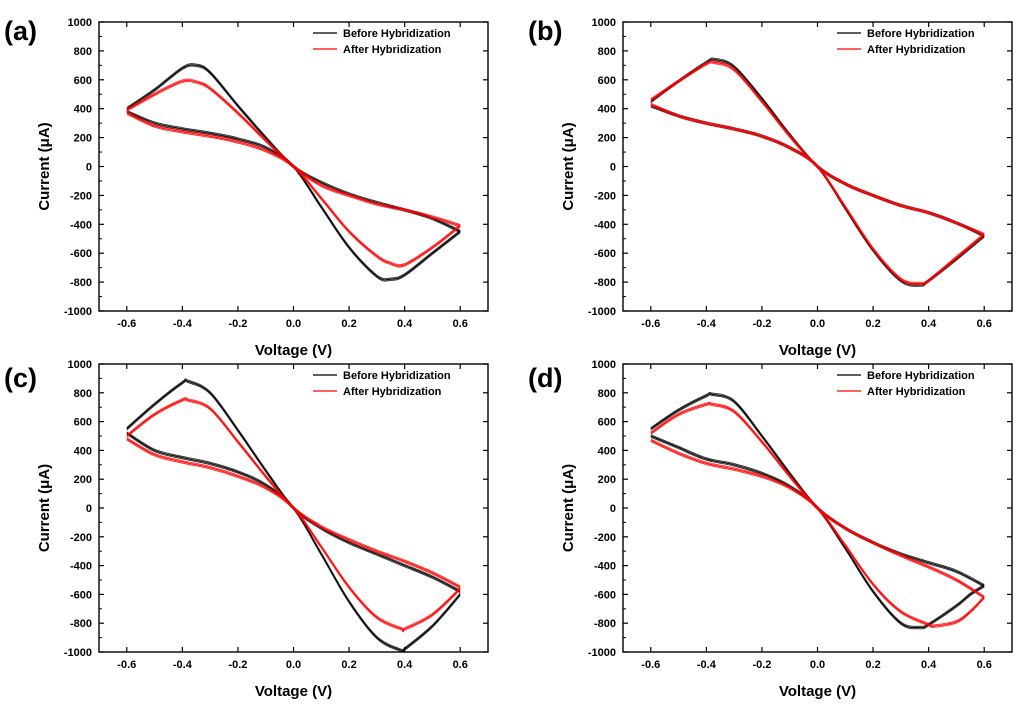 Image resolution: width=1024 pixels, height=708 pixels. Describe the element at coordinates (20, 378) in the screenshot. I see `panel-label: (c)` at that location.